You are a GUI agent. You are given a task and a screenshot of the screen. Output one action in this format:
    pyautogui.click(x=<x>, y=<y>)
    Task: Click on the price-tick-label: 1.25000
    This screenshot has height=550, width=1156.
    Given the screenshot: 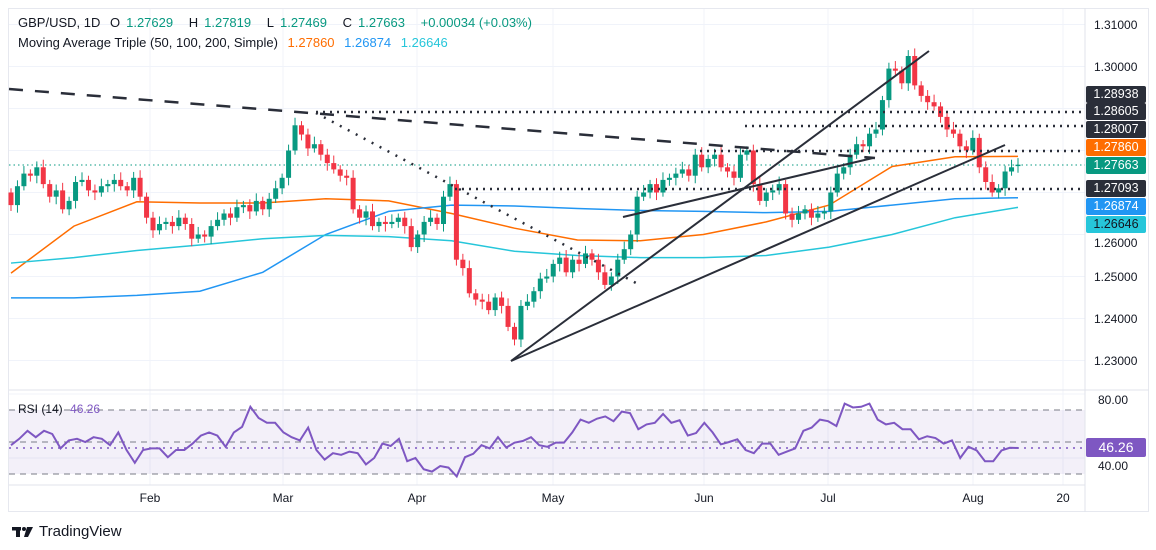 What is the action you would take?
    pyautogui.click(x=1116, y=277)
    